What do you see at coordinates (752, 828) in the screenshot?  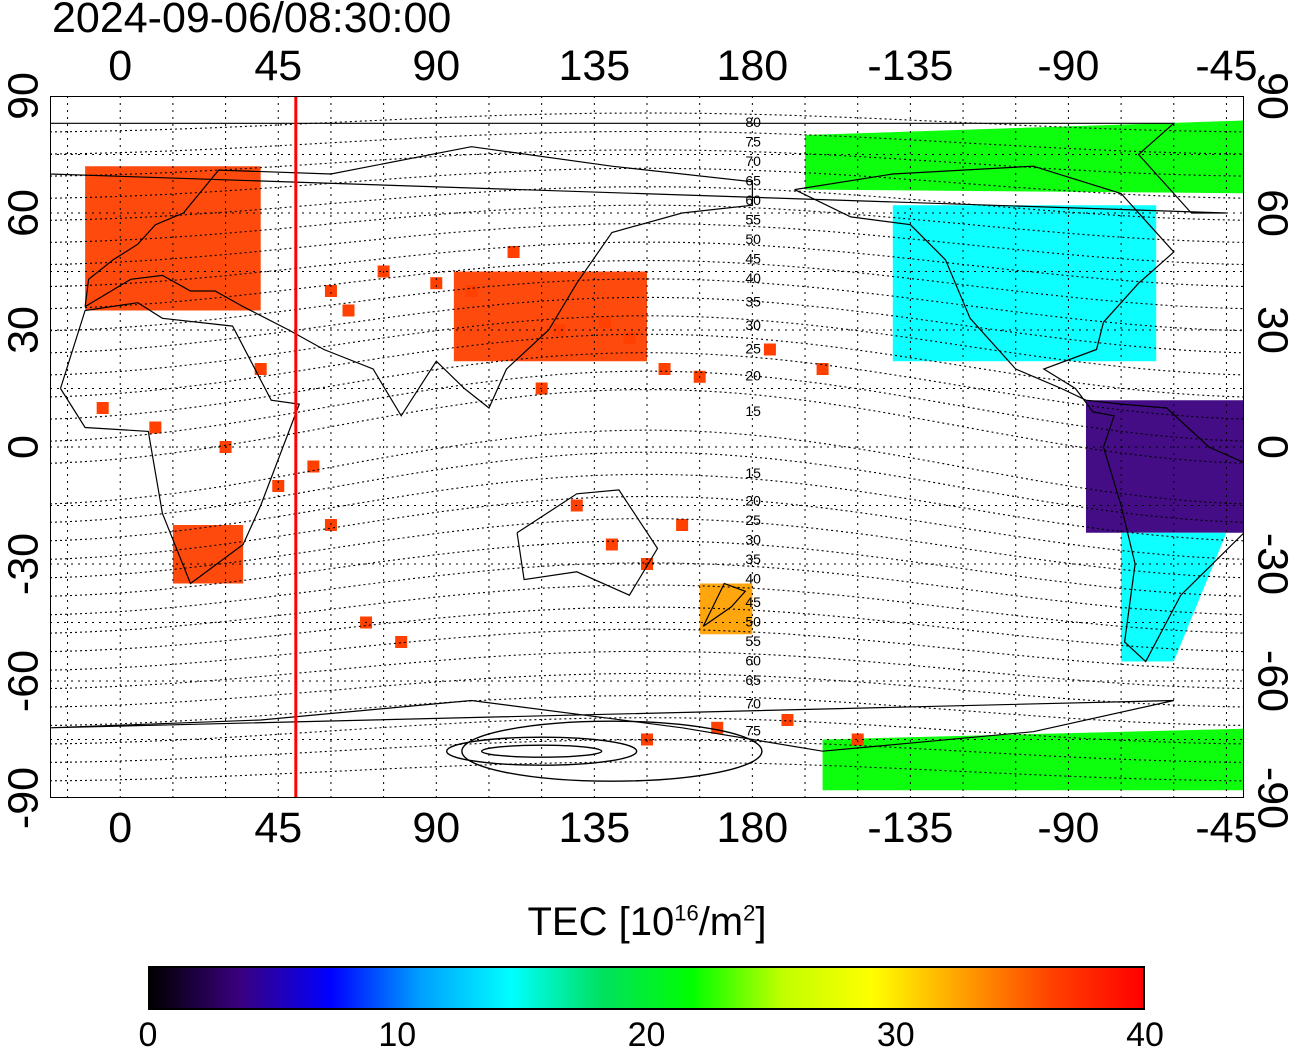 I see `bot-lon-tick-label: 180` at bounding box center [752, 828].